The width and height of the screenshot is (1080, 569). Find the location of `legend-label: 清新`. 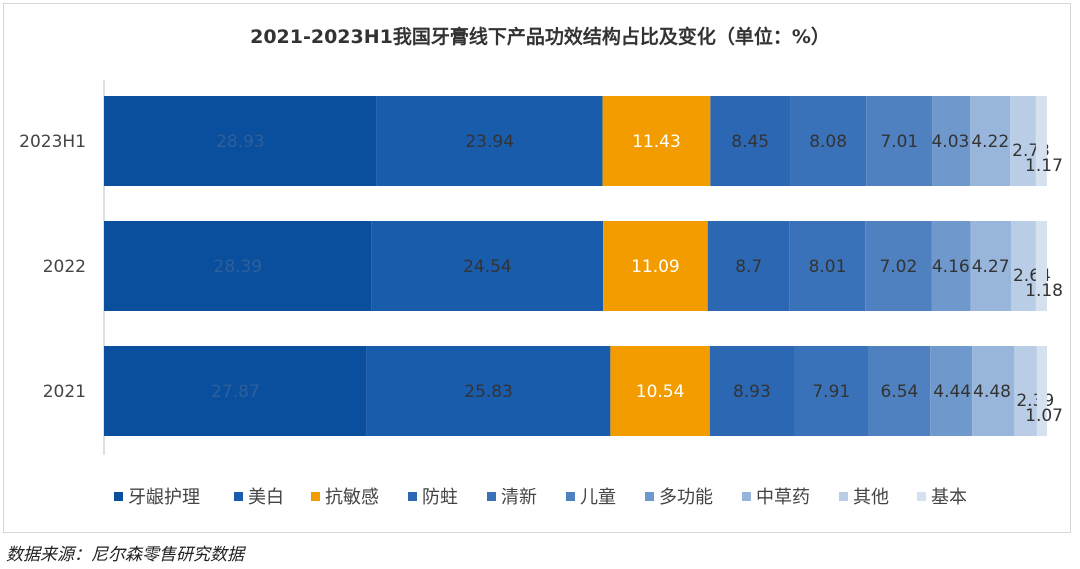

legend-label: 清新 is located at coordinates (519, 497).